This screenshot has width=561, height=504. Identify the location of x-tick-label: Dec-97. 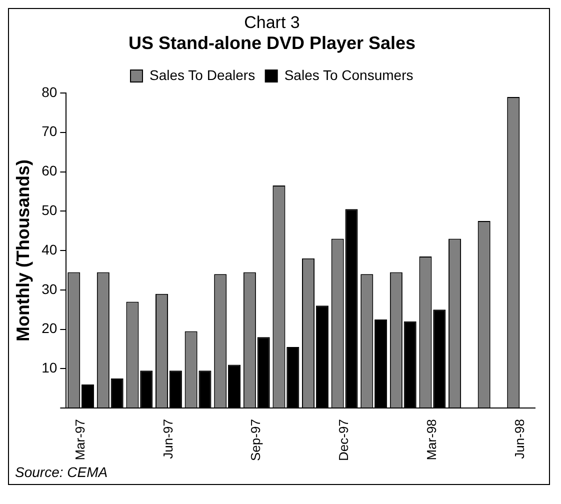
(344, 440).